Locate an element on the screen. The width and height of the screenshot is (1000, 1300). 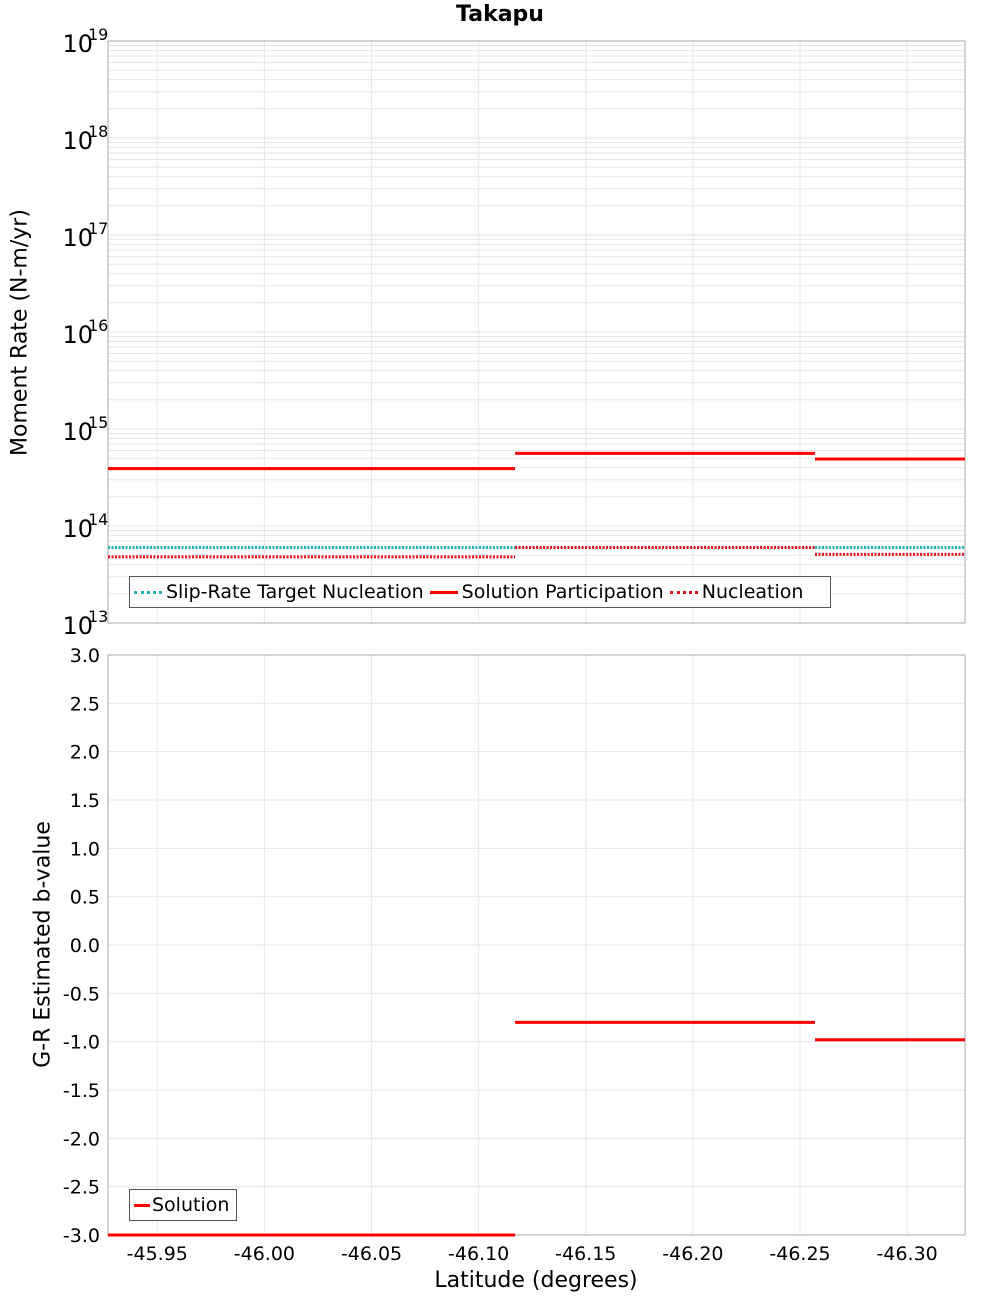
legend-item-target: Slip-Rate Target Nucleation is located at coordinates (279, 592).